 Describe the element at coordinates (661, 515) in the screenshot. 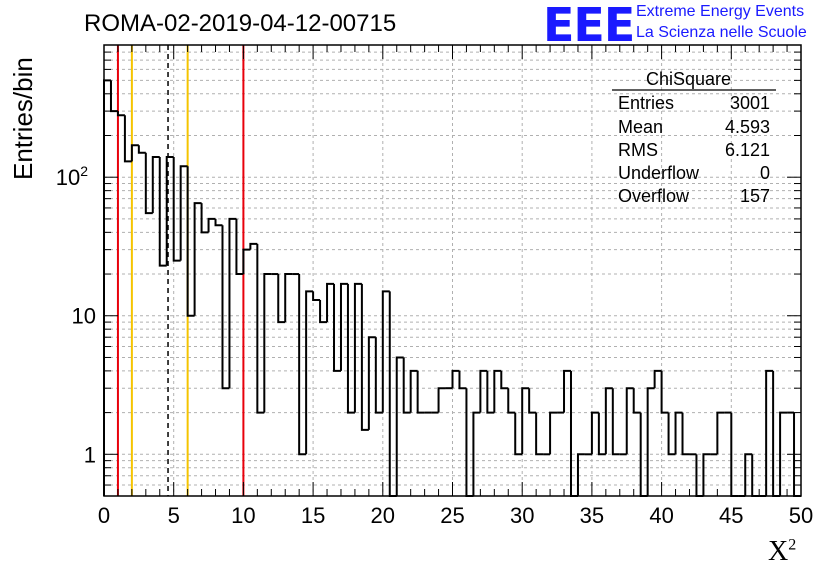

I see `x-tick-label: 40` at that location.